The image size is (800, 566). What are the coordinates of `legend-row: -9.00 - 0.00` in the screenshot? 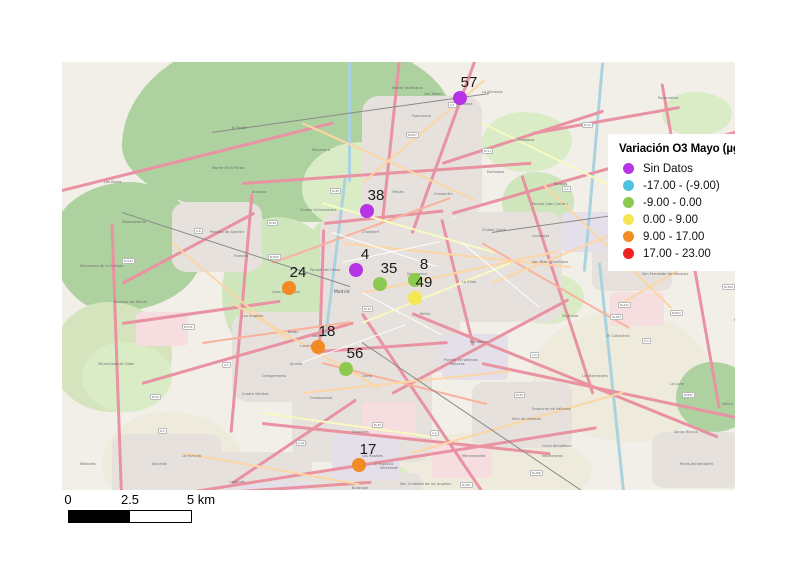 It's located at (677, 202).